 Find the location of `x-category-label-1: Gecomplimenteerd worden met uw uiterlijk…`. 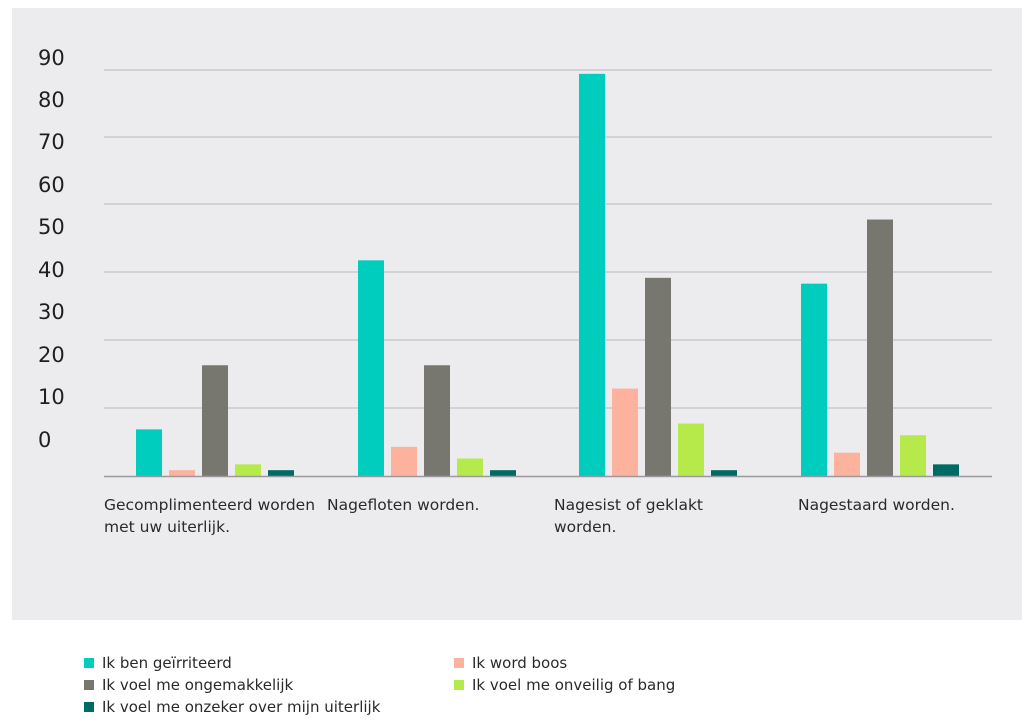

x-category-label-1: Gecomplimenteerd worden met uw uiterlijk… is located at coordinates (210, 516).